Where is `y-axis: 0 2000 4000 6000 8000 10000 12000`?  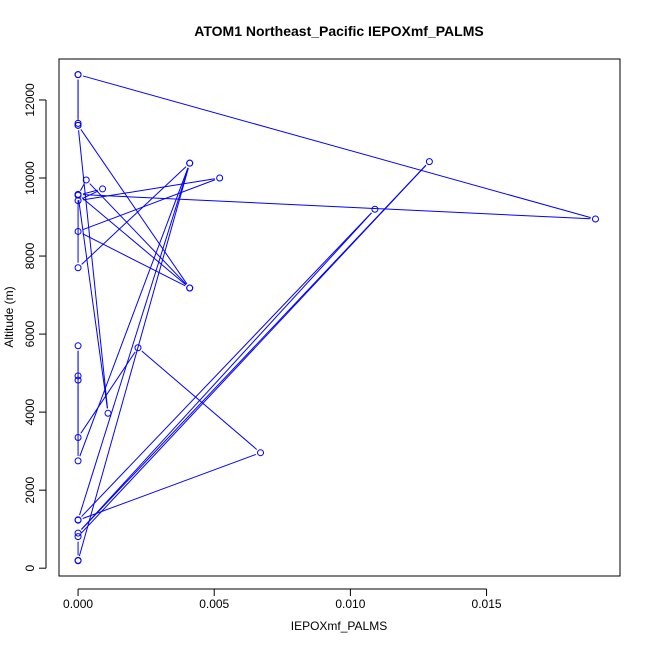
y-axis: 0 2000 4000 6000 8000 10000 12000 is located at coordinates (35, 327).